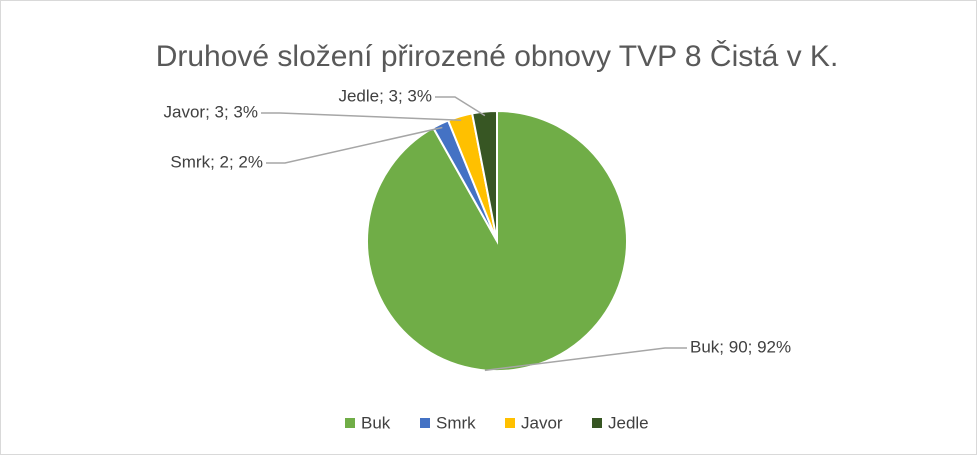 This screenshot has width=978, height=456. What do you see at coordinates (211, 111) in the screenshot?
I see `data-label: Javor; 3; 3%` at bounding box center [211, 111].